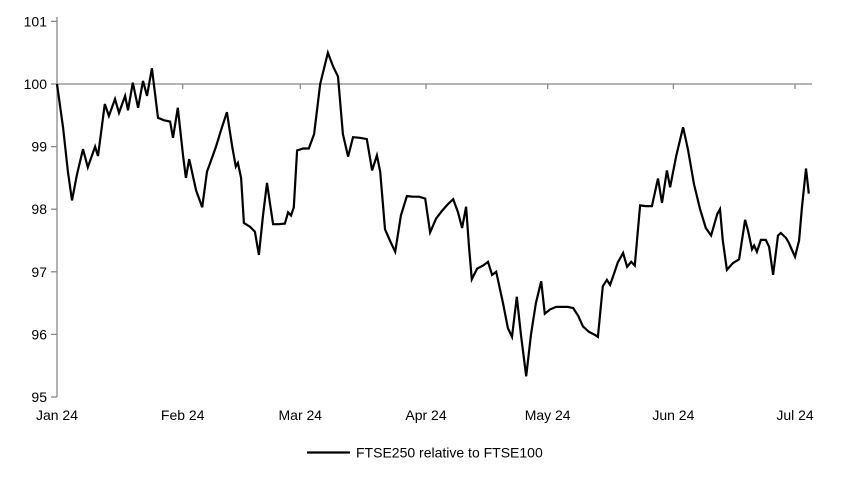 The width and height of the screenshot is (852, 483). What do you see at coordinates (39, 334) in the screenshot?
I see `y-tick-label: 96` at bounding box center [39, 334].